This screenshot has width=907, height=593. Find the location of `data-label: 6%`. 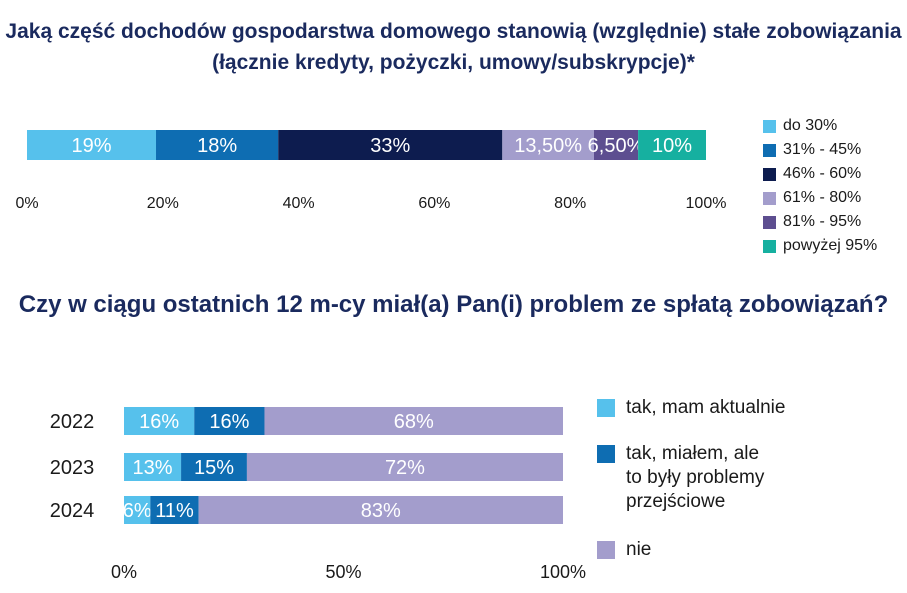

data-label: 6% is located at coordinates (137, 511).